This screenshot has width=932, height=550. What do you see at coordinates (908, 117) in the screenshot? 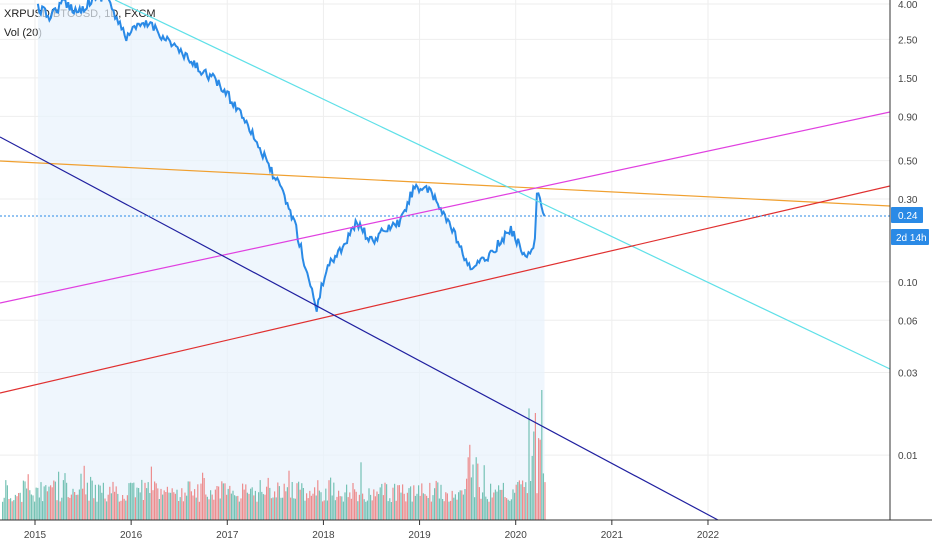
I see `y-tick-label: 0.90` at bounding box center [908, 117].